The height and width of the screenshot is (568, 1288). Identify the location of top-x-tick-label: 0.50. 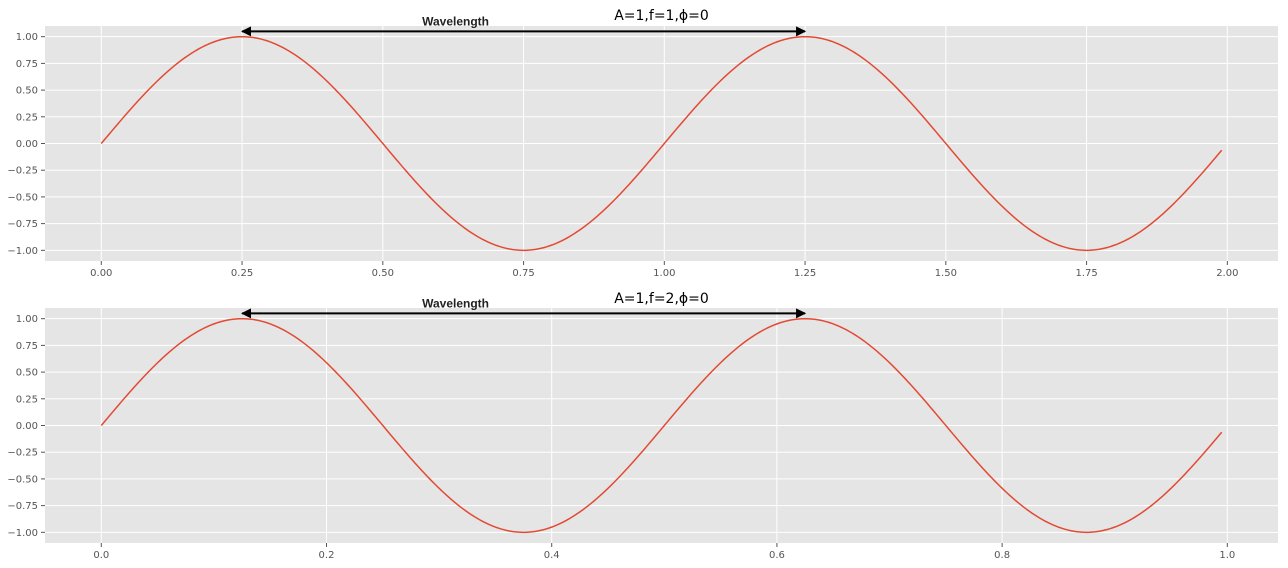
(383, 273).